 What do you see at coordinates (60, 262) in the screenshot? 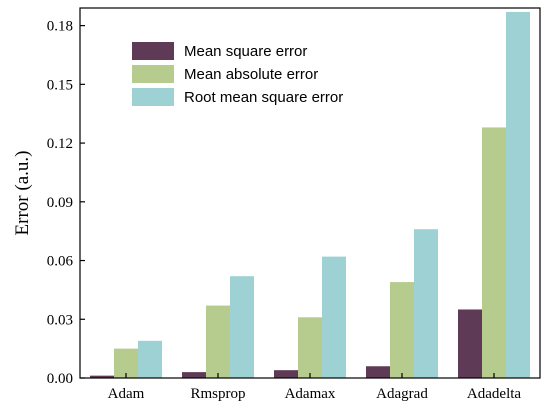
I see `y-tick-label: 0.06` at bounding box center [60, 262].